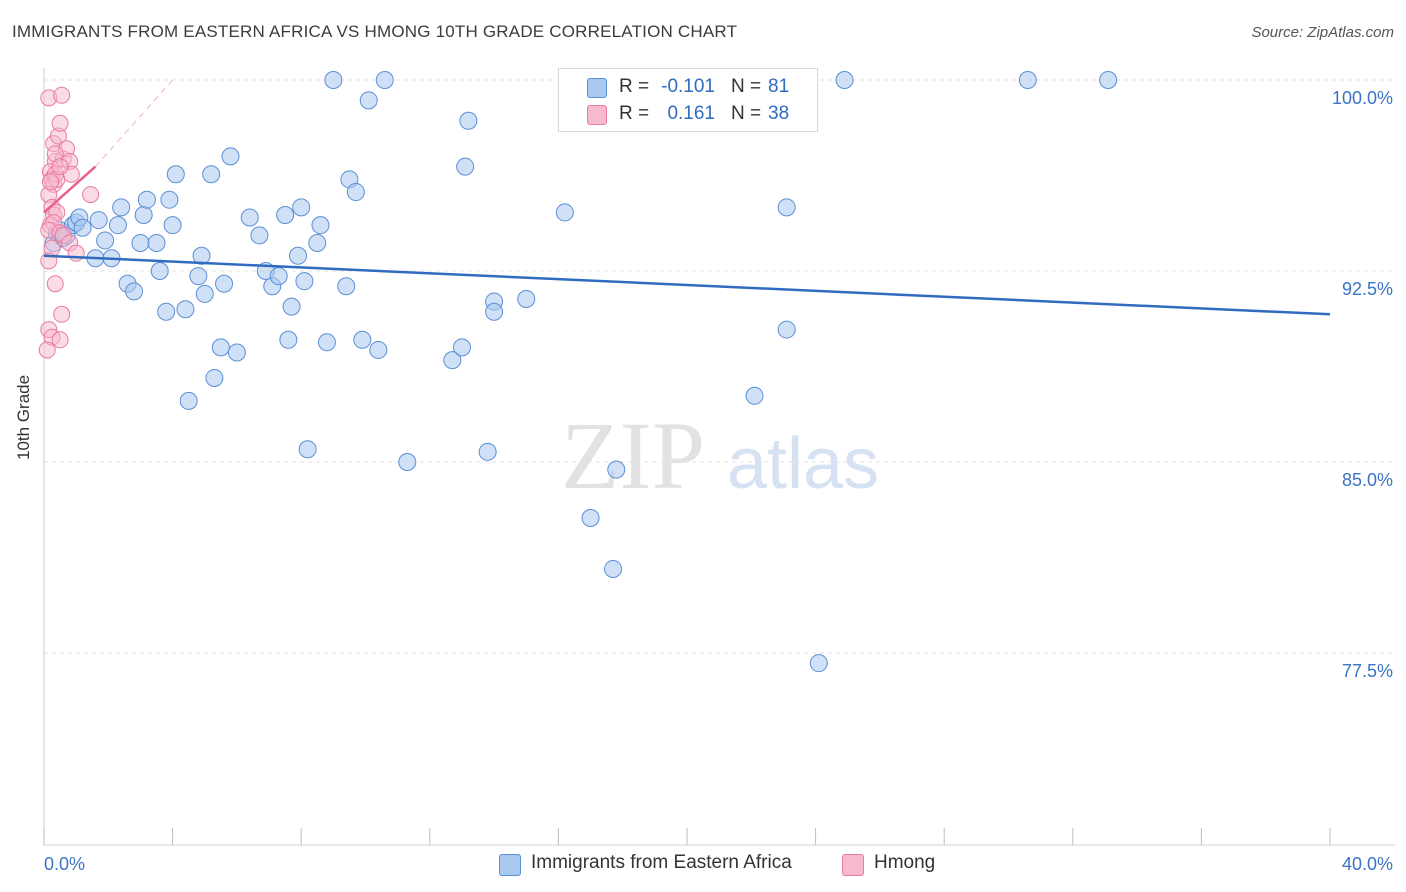 The image size is (1406, 892). Describe the element at coordinates (803, 464) in the screenshot. I see `watermark-atlas: atlas` at that location.